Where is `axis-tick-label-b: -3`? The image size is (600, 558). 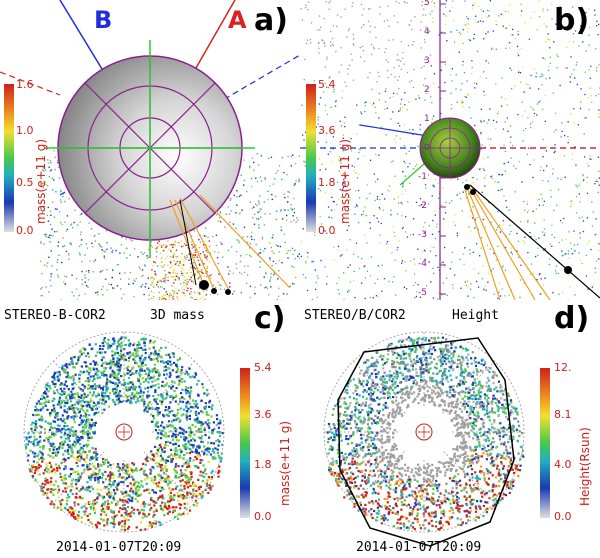 axis-tick-label-b: -3 is located at coordinates (422, 235).